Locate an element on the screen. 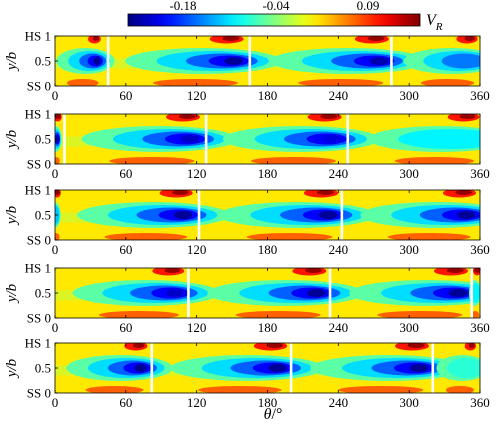  colorbar-label: VR is located at coordinates (434, 22).